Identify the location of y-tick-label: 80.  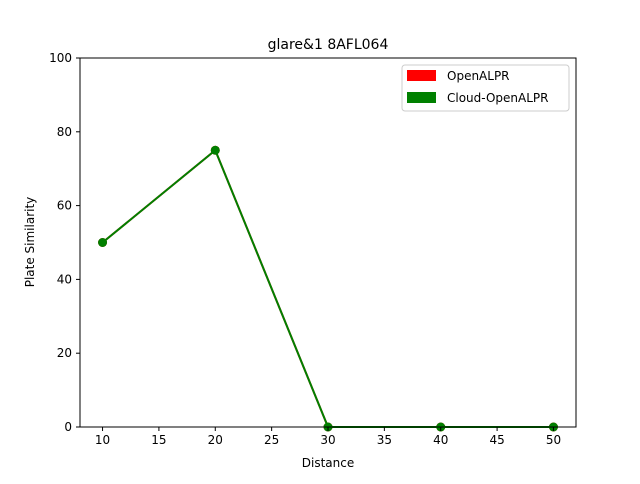
(64, 132).